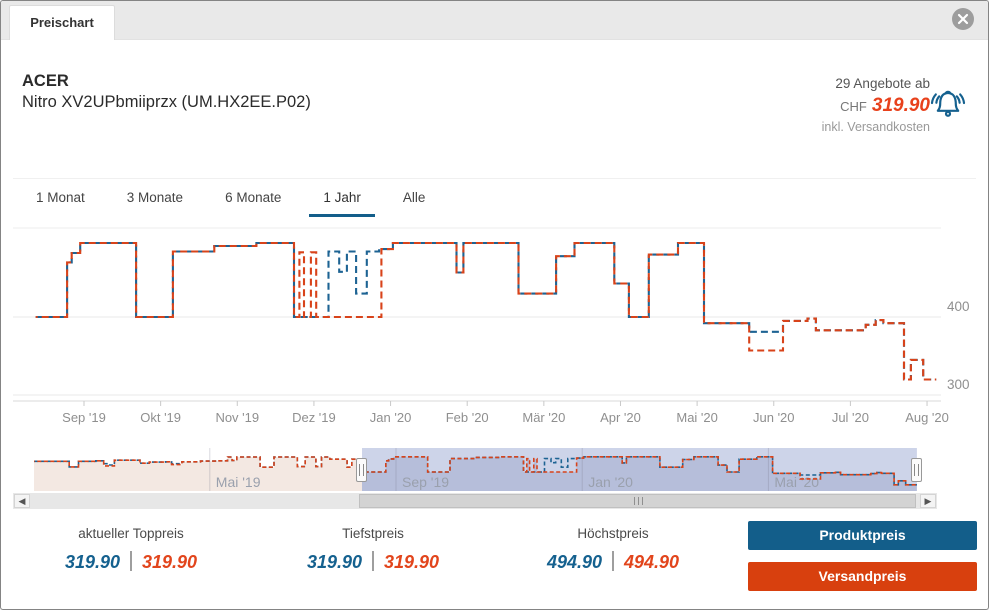 Image resolution: width=989 pixels, height=610 pixels. I want to click on close-icon, so click(963, 19).